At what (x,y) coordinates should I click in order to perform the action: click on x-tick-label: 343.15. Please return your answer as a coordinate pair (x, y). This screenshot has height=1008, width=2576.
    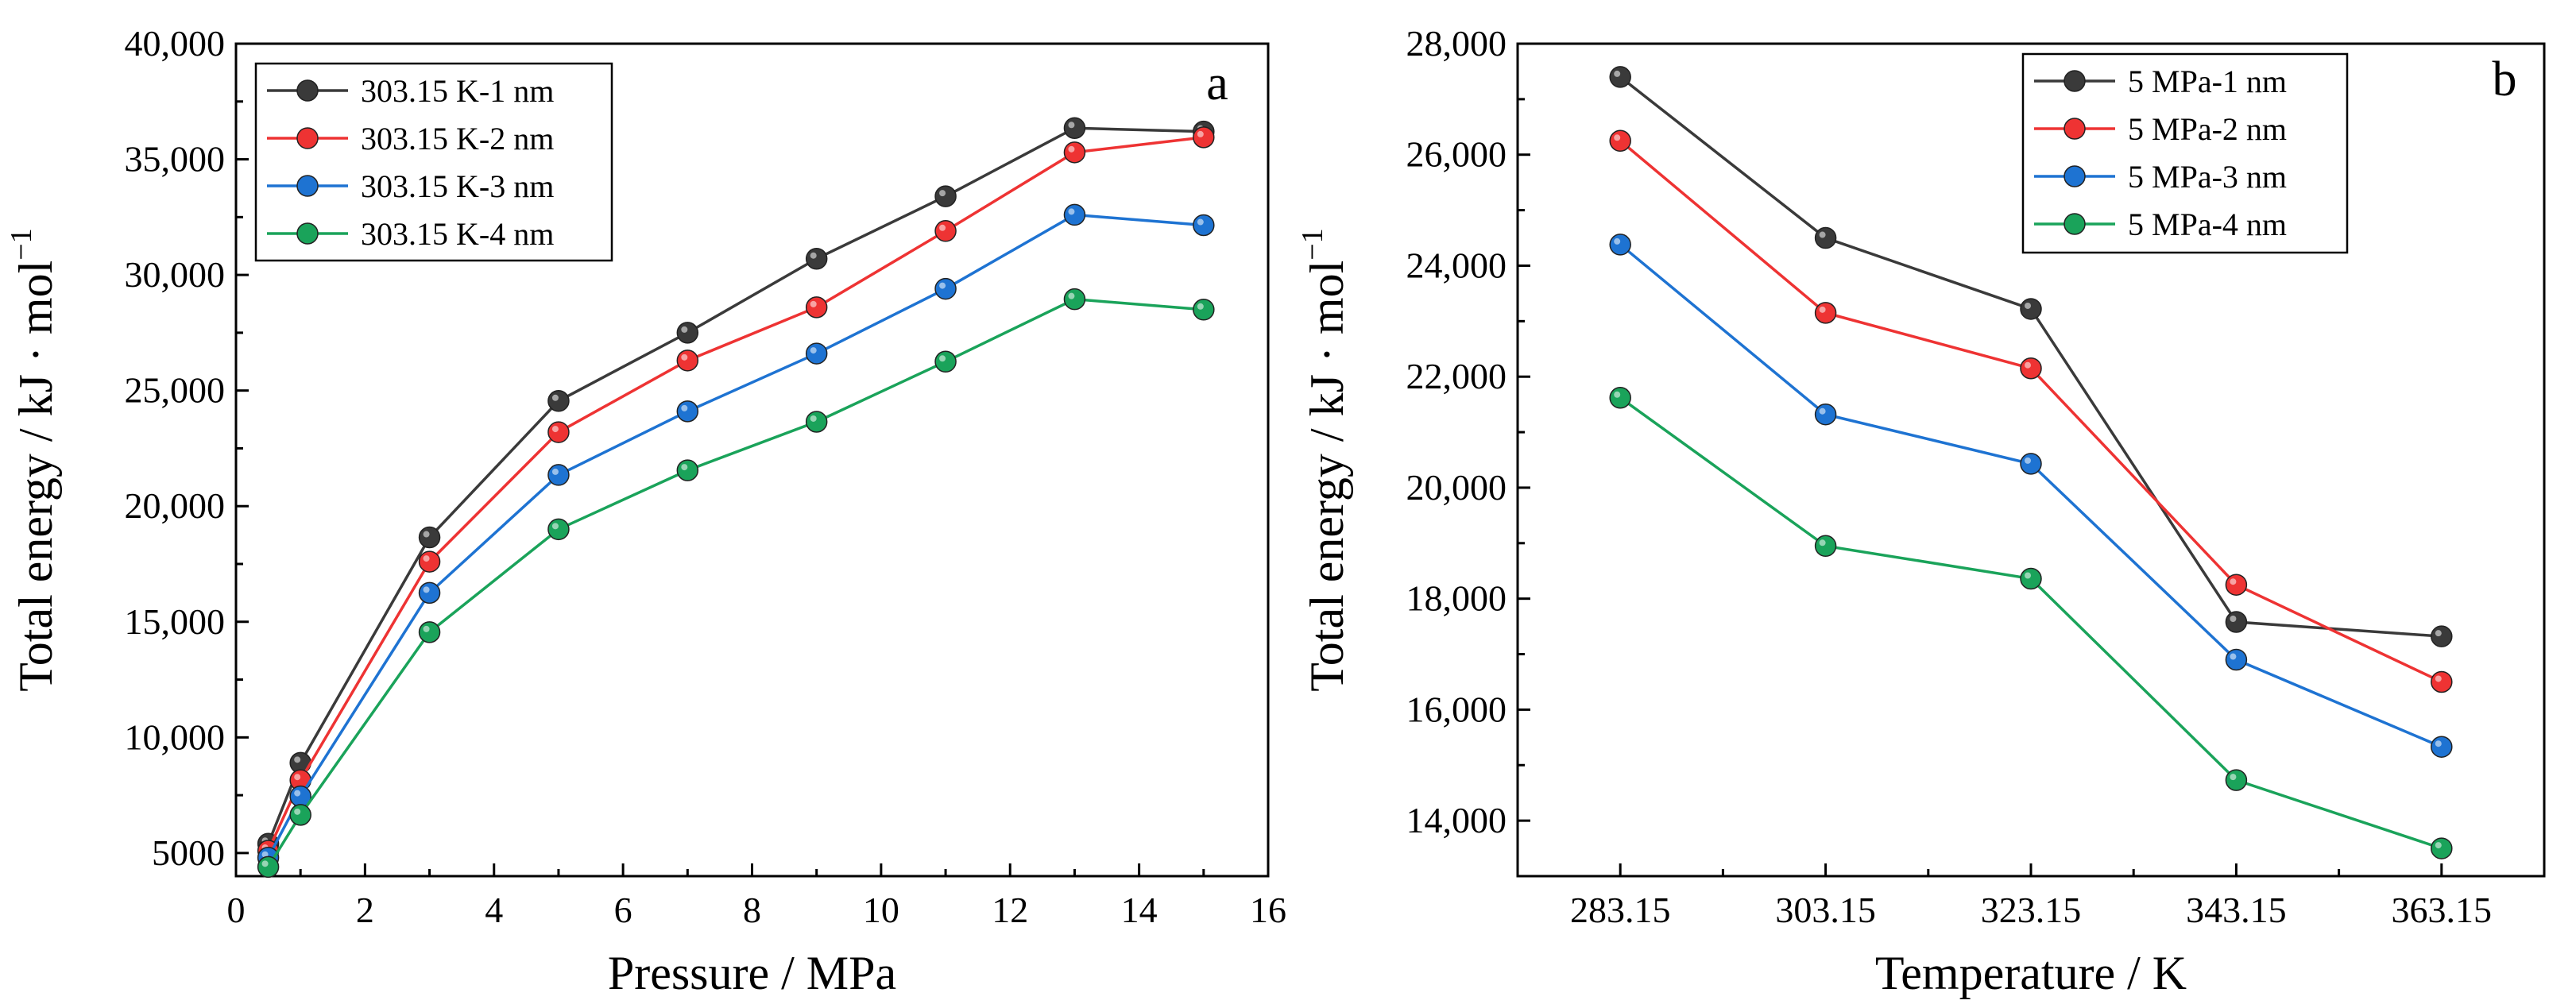
    Looking at the image, I should click on (2236, 910).